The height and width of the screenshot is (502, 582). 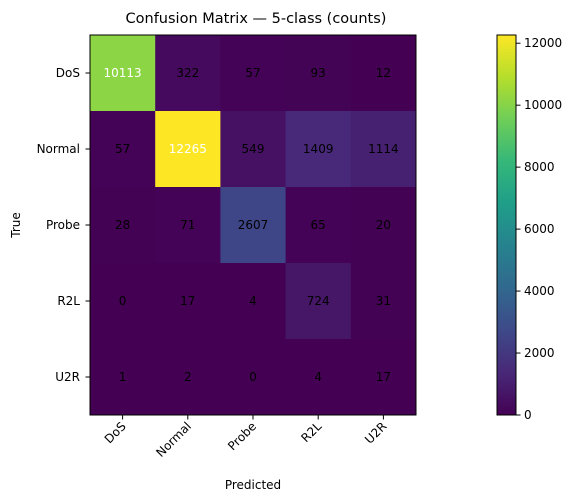 I want to click on x-tick-label: R2L, so click(x=311, y=432).